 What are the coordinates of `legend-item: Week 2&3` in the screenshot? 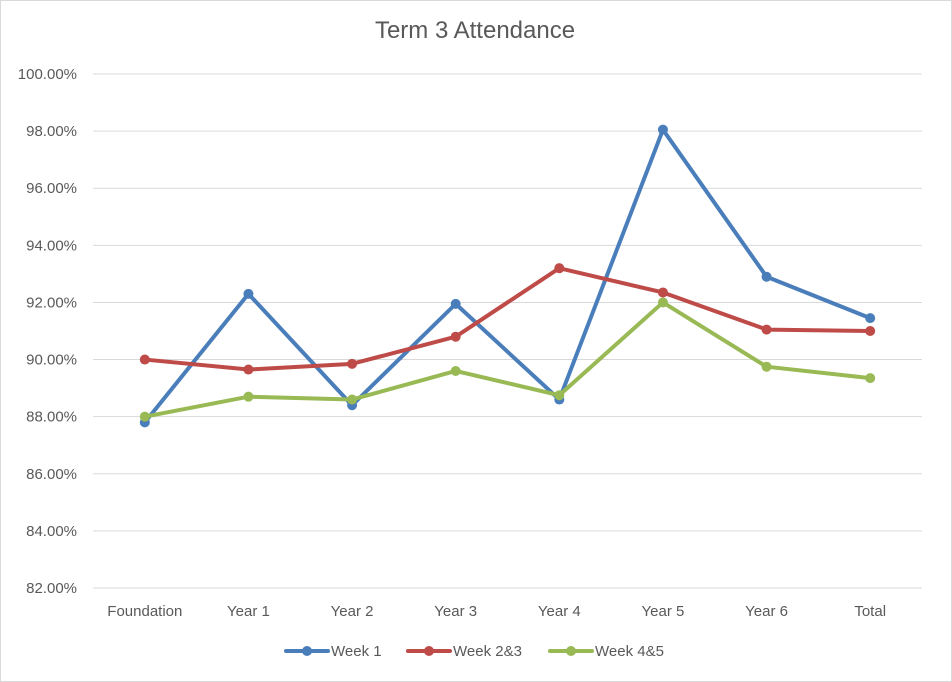 It's located at (464, 651).